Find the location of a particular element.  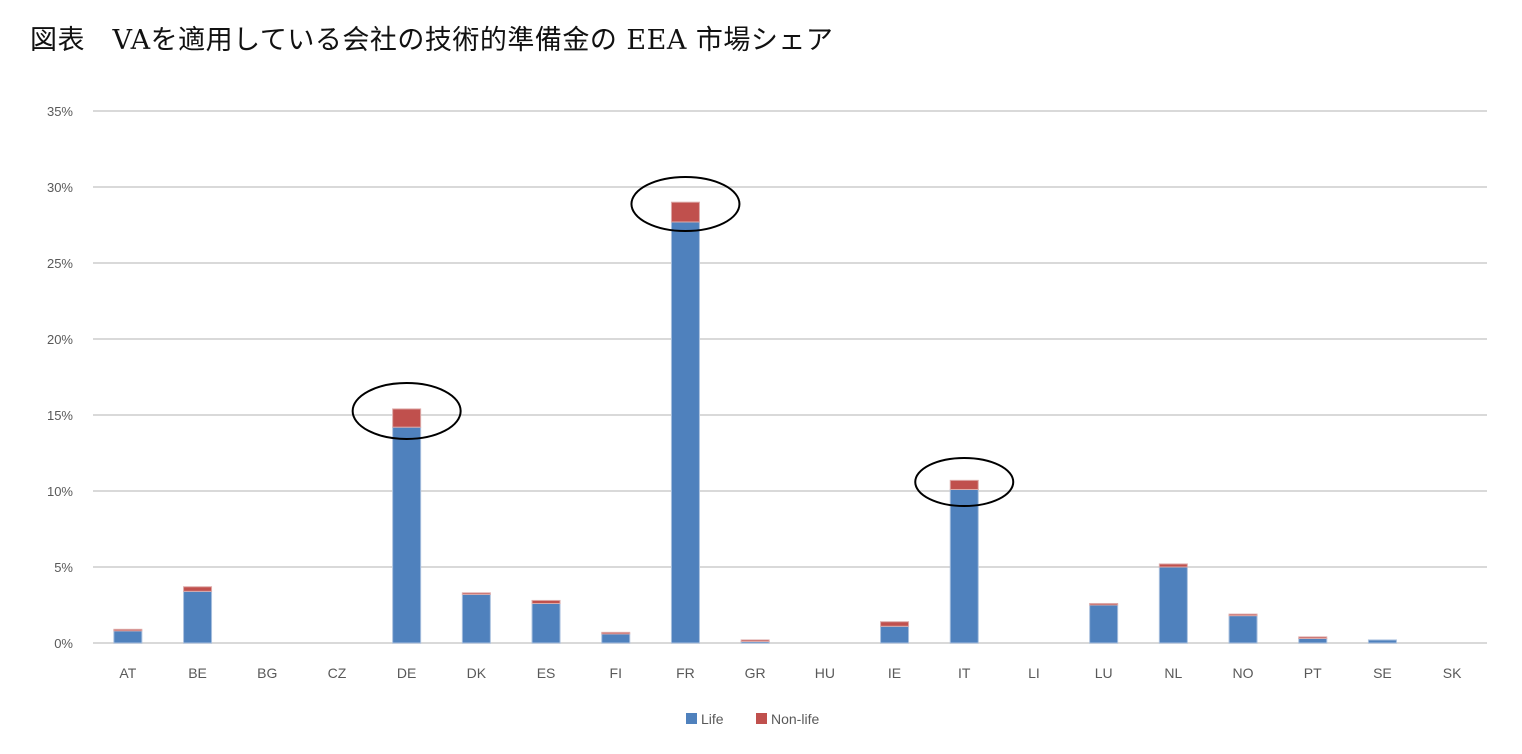

bar-lu-life is located at coordinates (1104, 624).